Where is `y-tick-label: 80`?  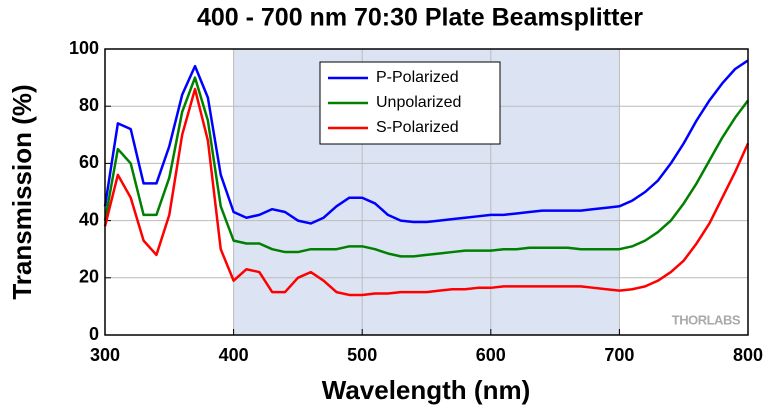
y-tick-label: 80 is located at coordinates (89, 105).